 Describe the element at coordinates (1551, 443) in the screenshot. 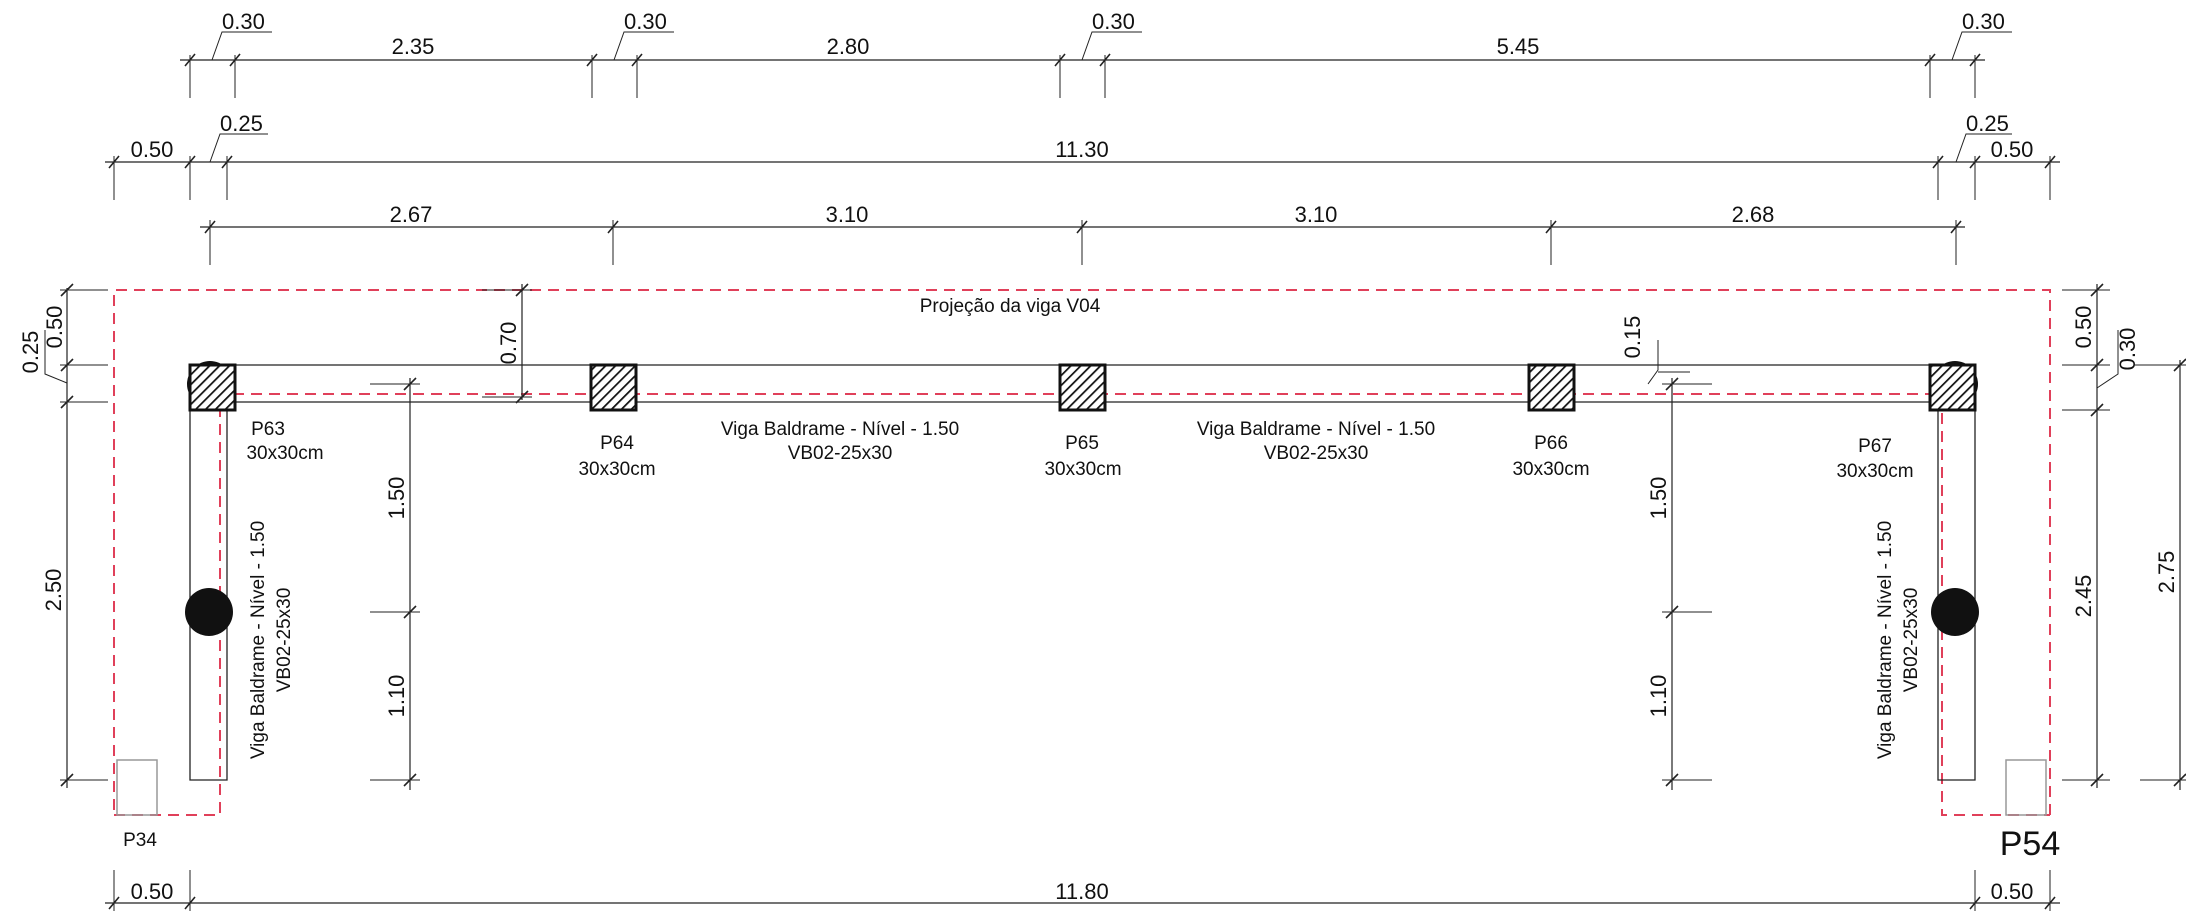

I see `pillar-name: P66` at that location.